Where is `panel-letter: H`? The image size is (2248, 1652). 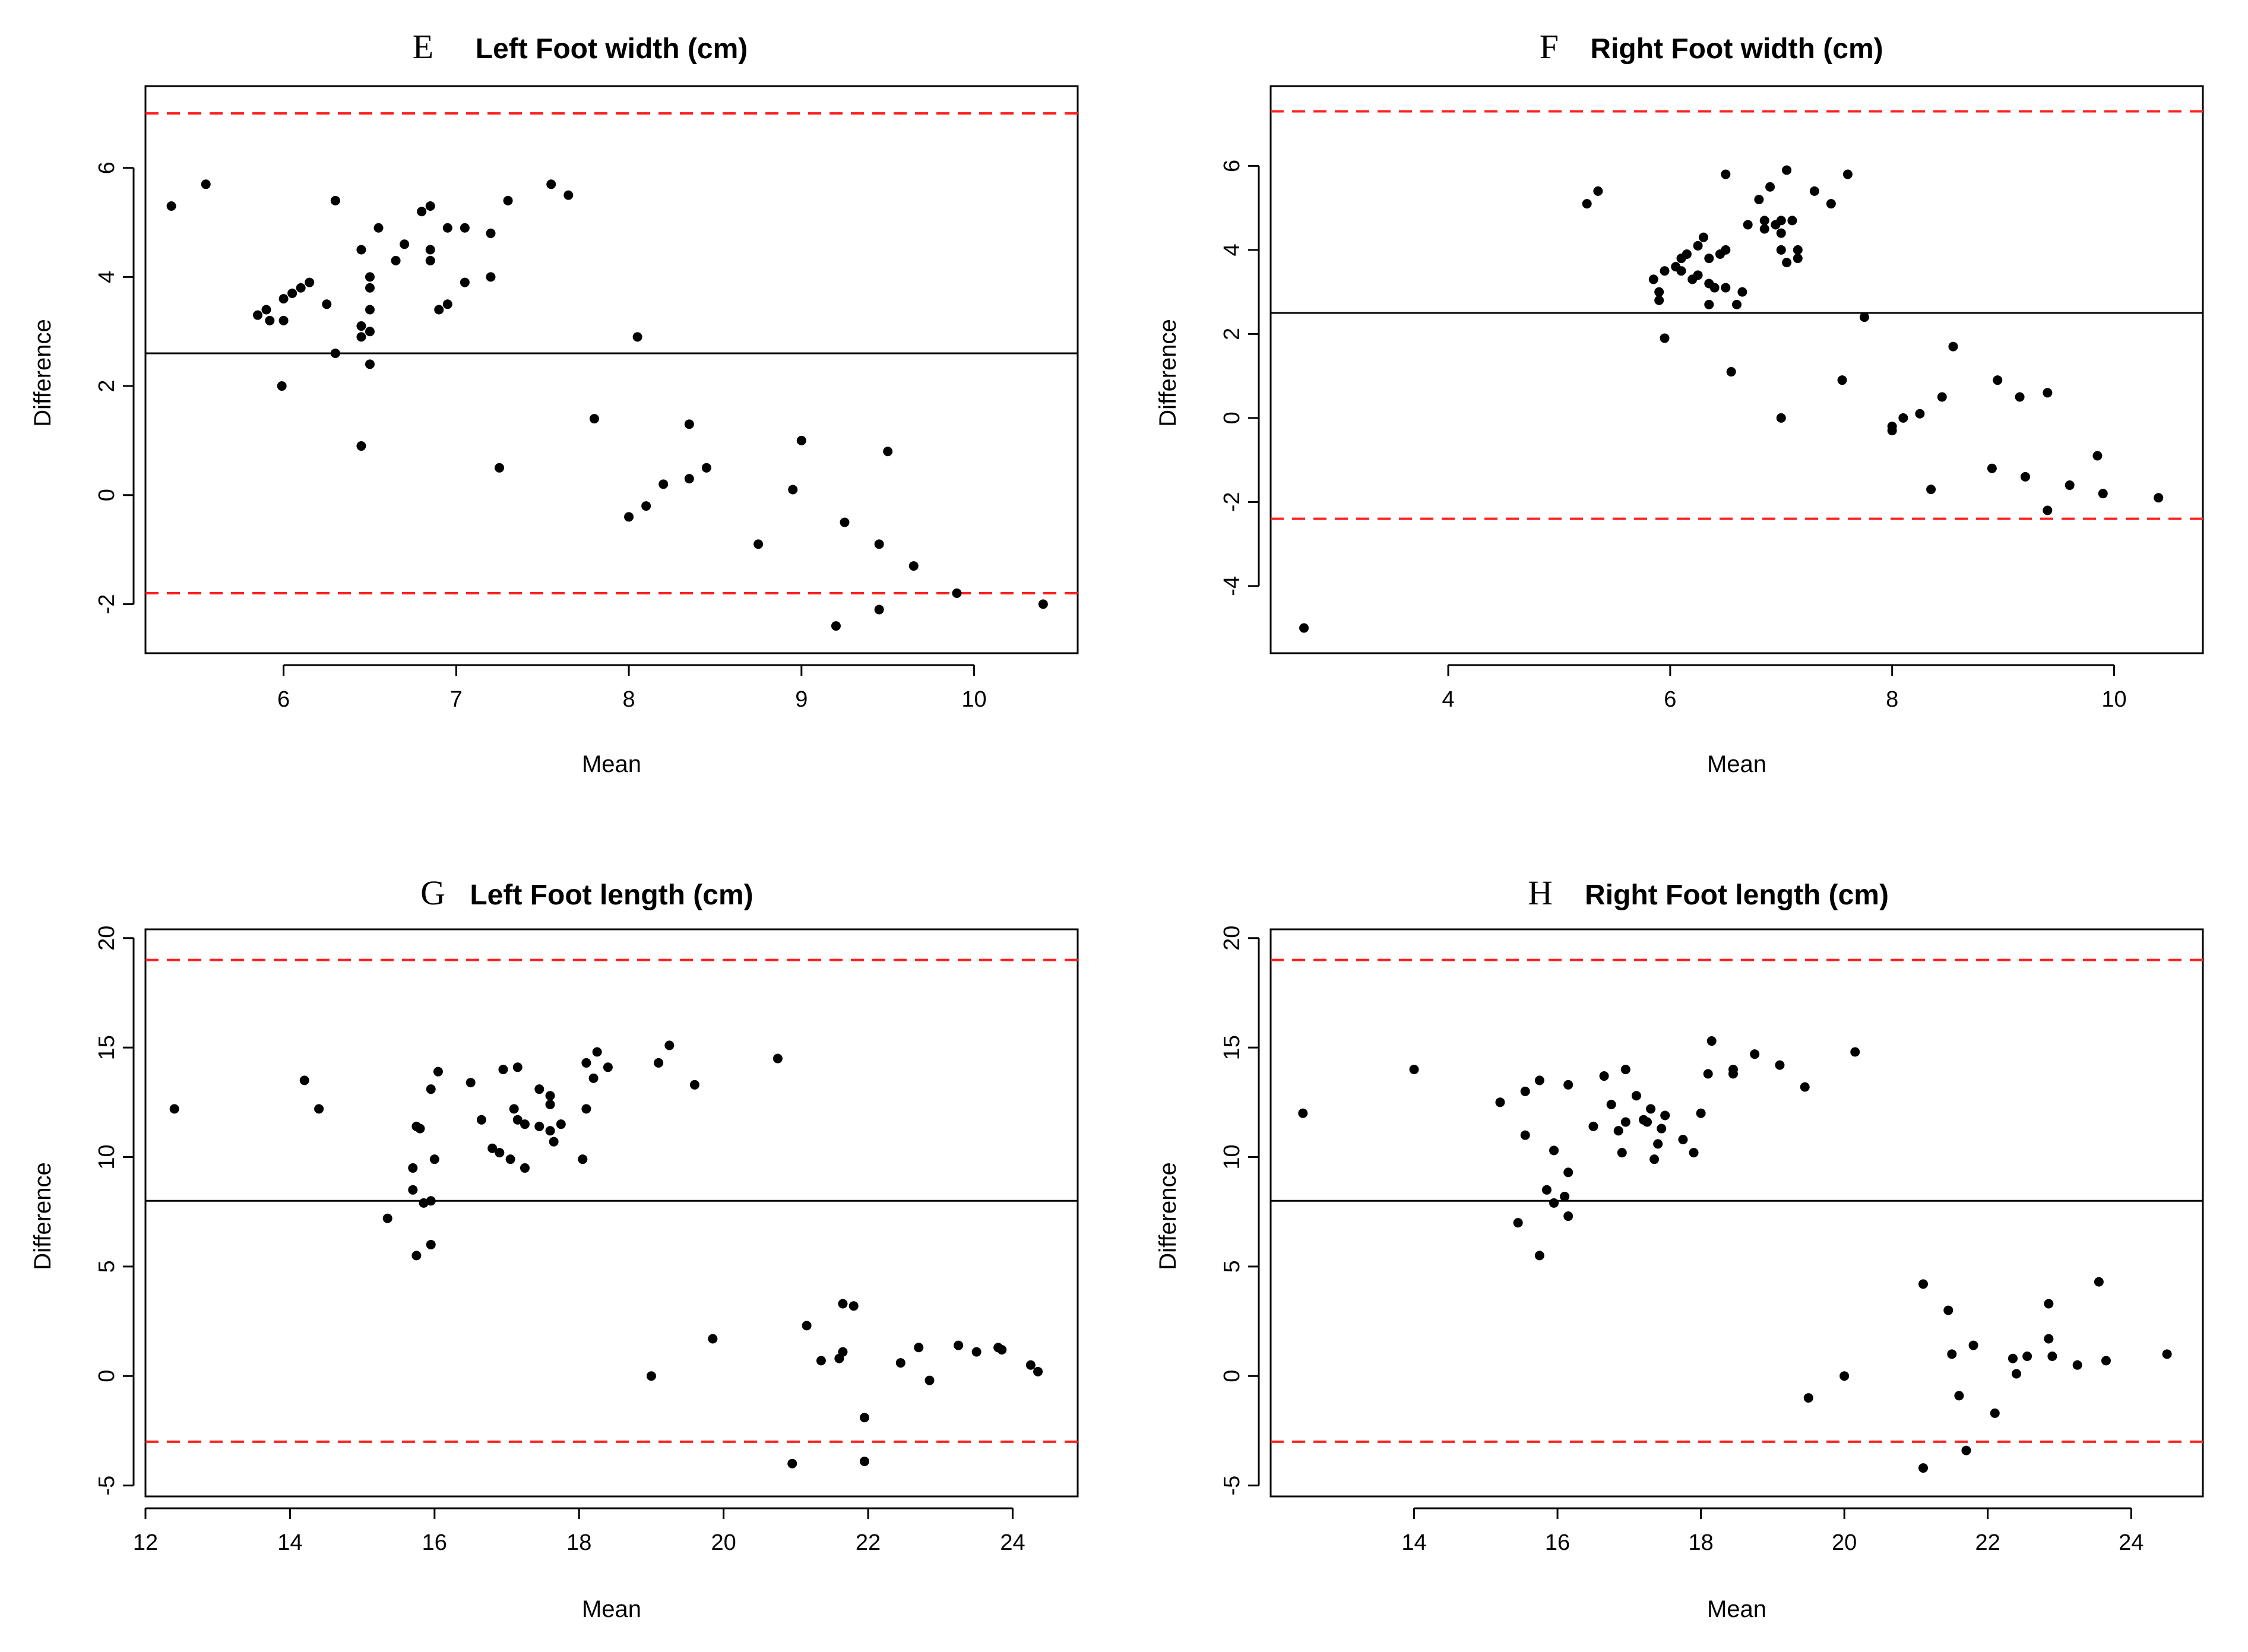 panel-letter: H is located at coordinates (1540, 893).